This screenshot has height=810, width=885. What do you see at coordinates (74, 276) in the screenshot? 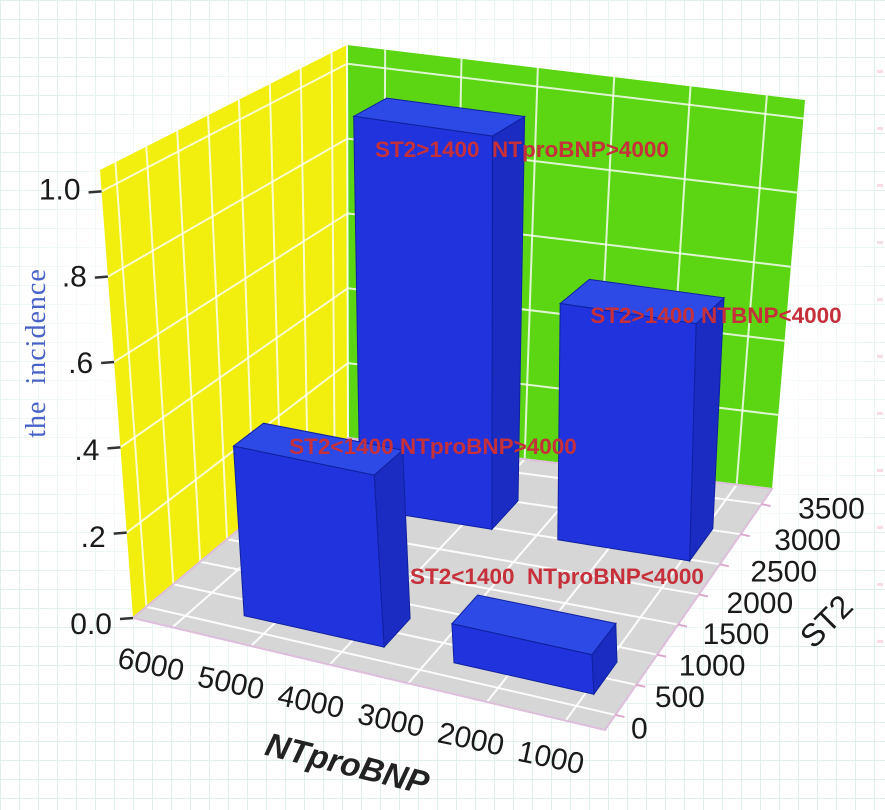
I see `y-axis-tick-label: .8` at bounding box center [74, 276].